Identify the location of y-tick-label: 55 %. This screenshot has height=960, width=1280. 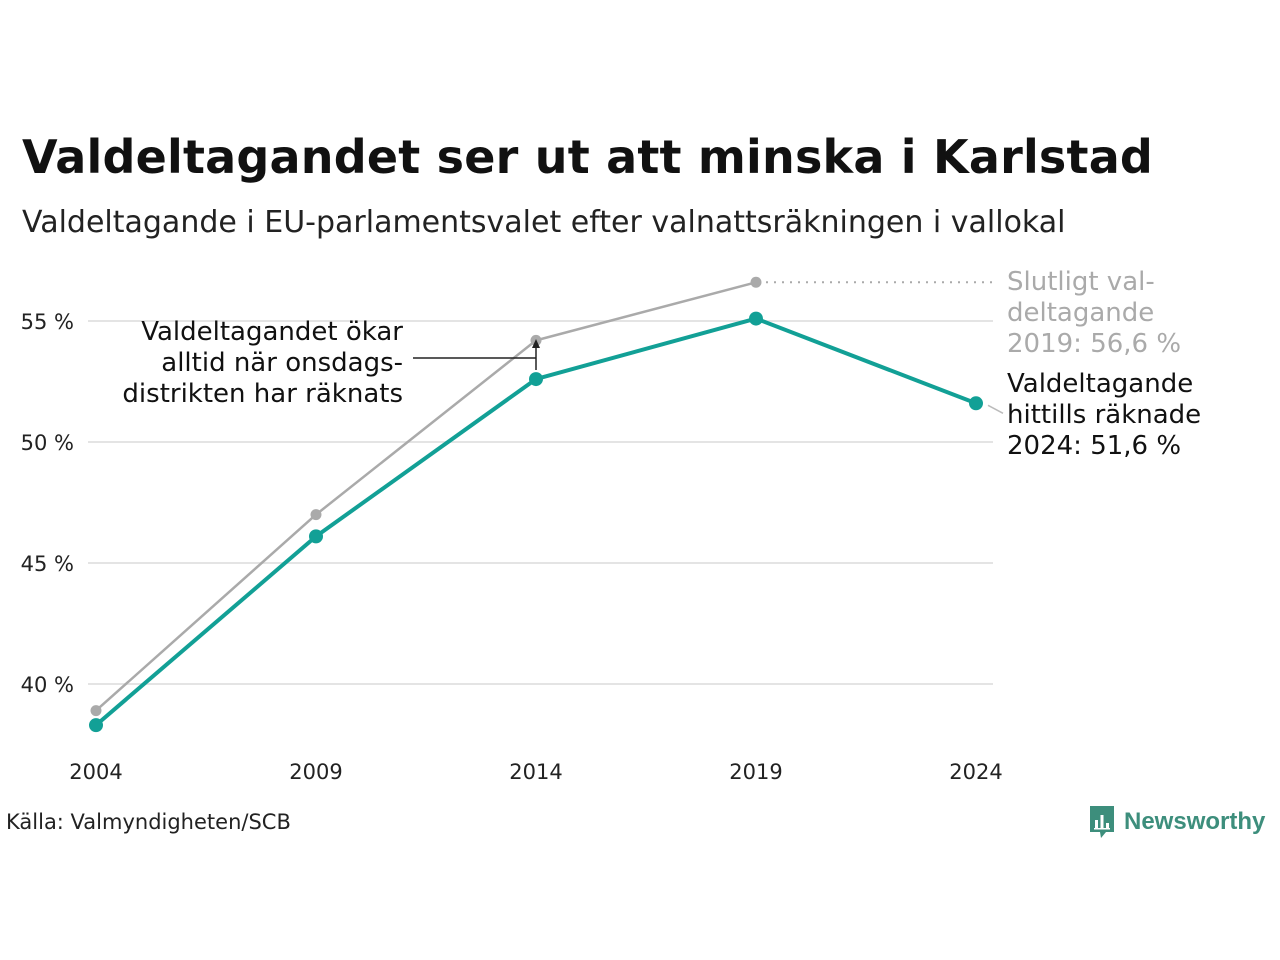
(47, 322).